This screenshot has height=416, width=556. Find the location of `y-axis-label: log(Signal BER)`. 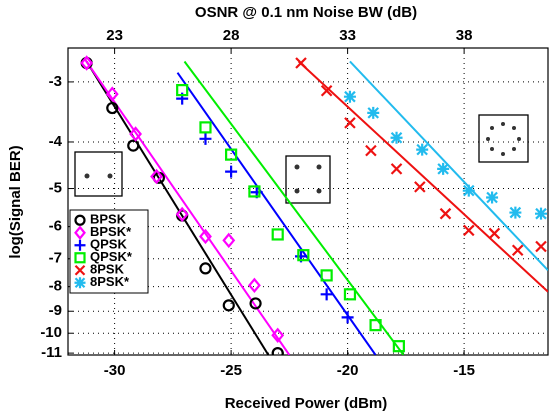

y-axis-label: log(Signal BER) is located at coordinates (15, 201).